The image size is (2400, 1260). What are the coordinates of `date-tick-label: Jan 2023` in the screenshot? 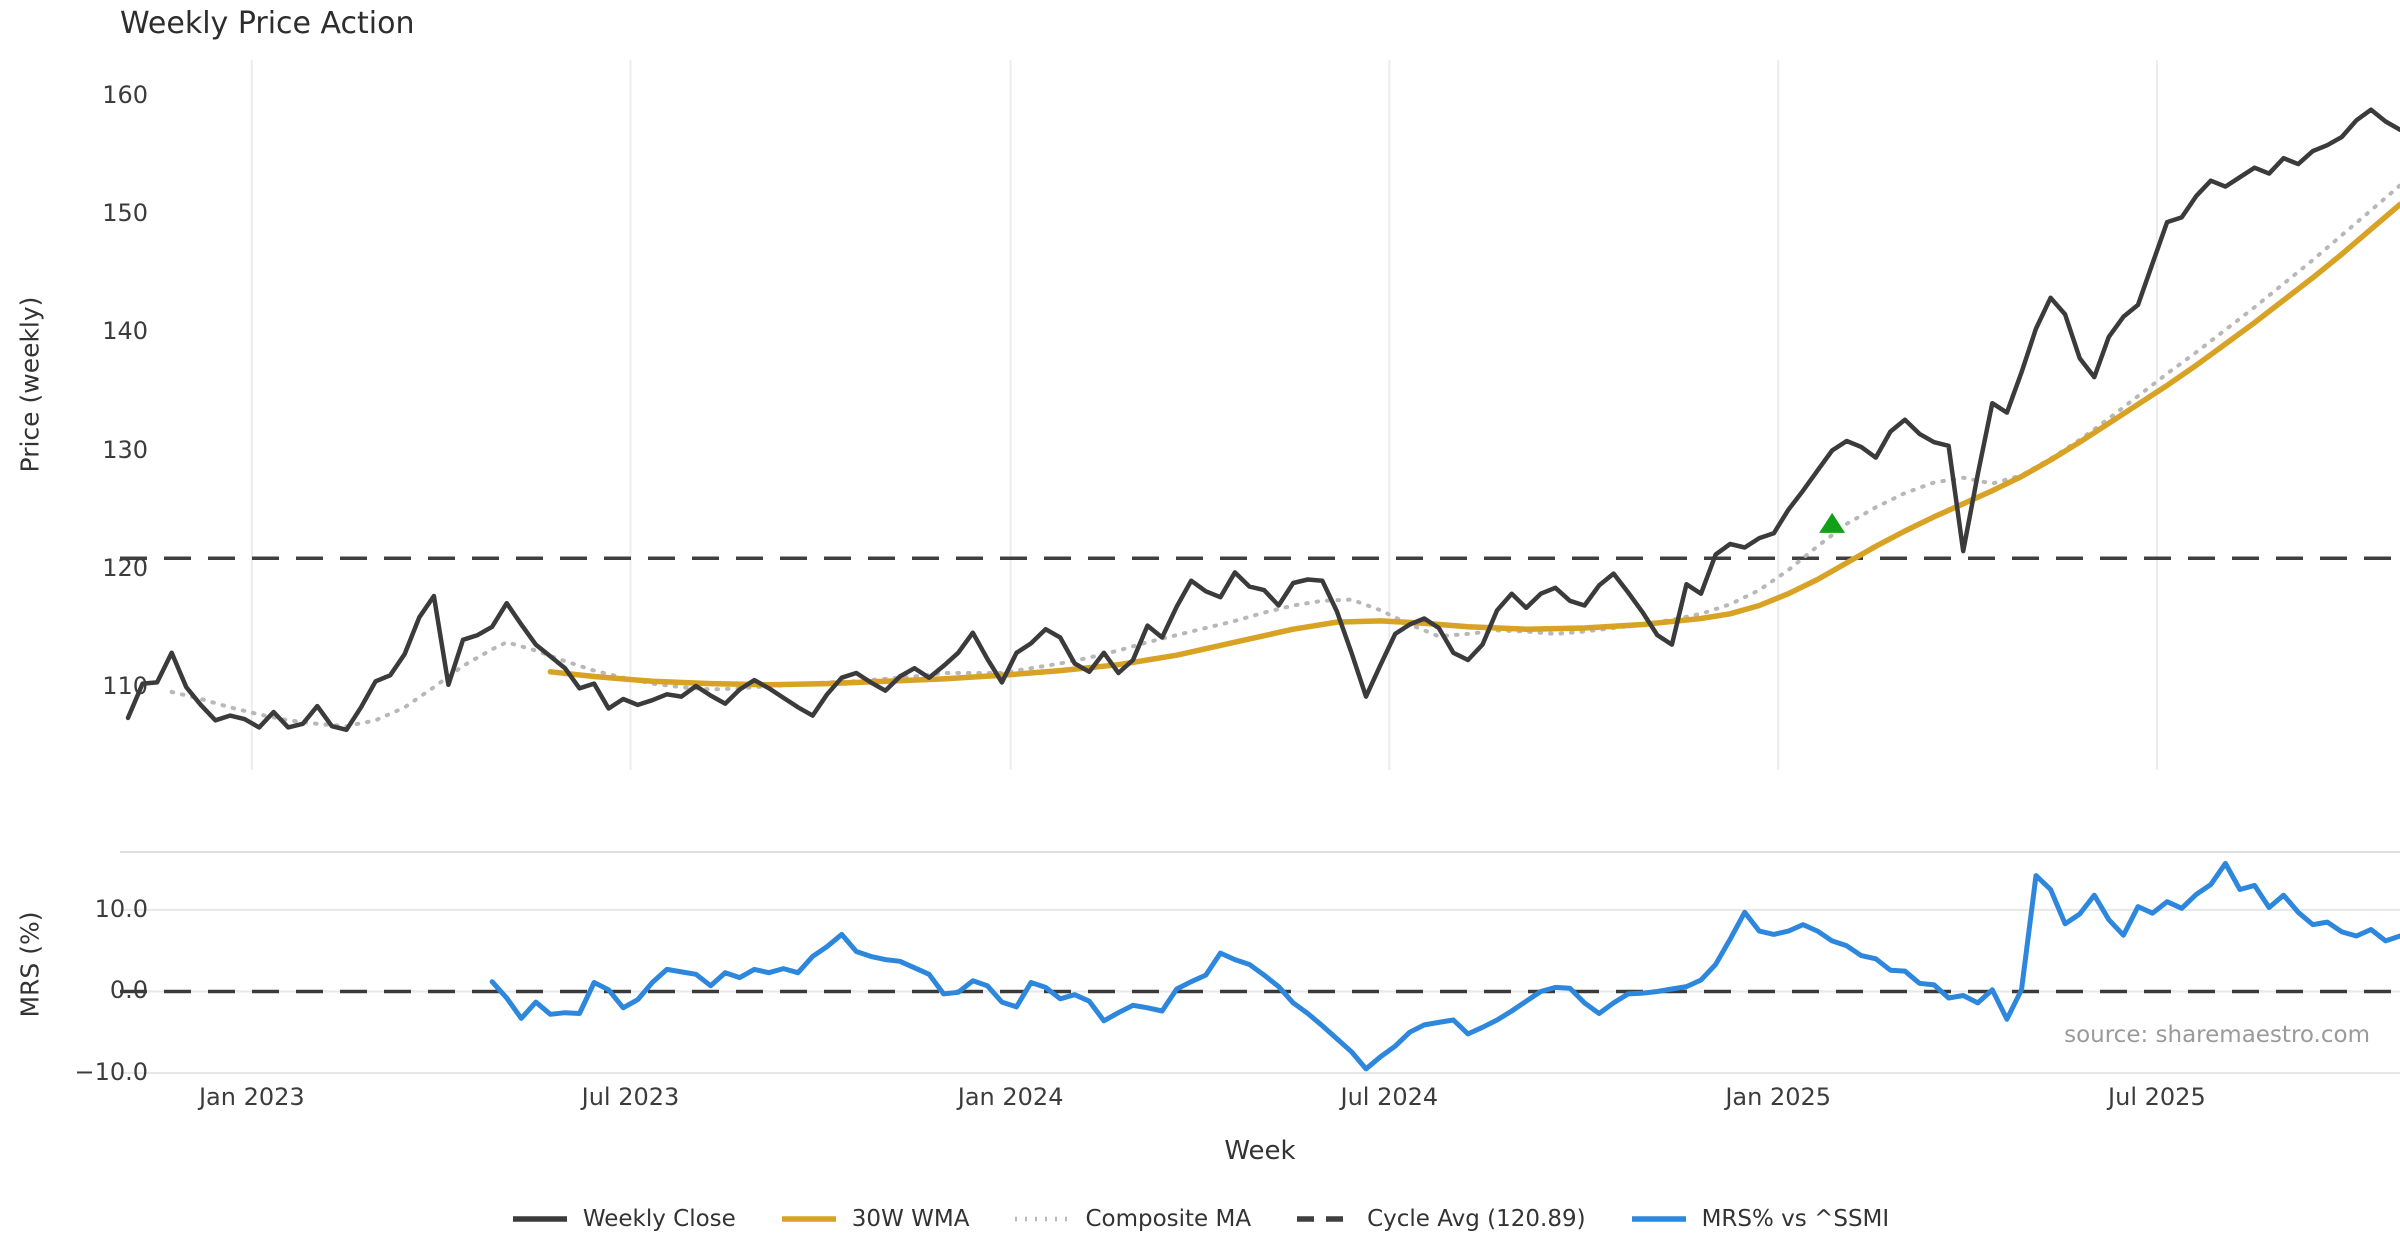 It's located at (251, 1097).